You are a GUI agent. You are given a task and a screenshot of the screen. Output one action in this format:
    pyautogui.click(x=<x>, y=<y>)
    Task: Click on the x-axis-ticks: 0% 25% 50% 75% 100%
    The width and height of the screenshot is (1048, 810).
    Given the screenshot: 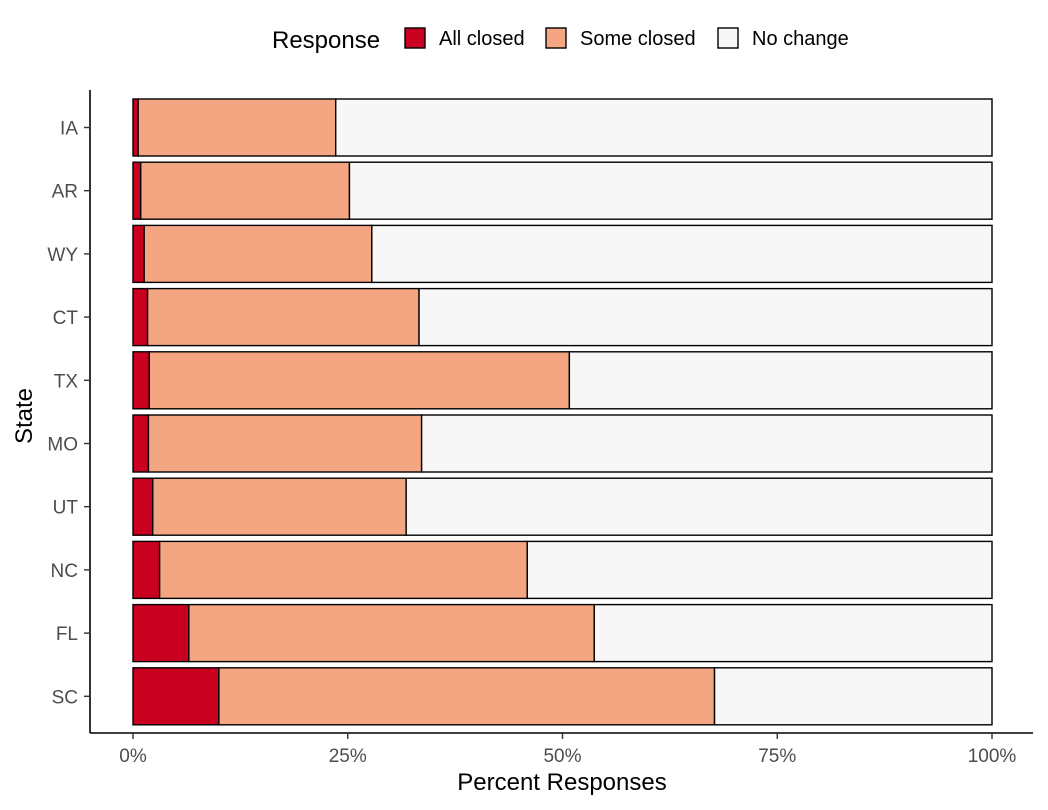 What is the action you would take?
    pyautogui.click(x=567, y=750)
    